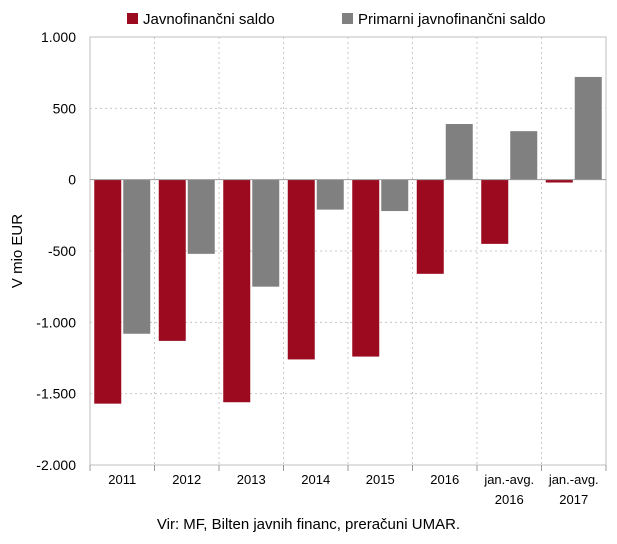 The height and width of the screenshot is (544, 617). Describe the element at coordinates (58, 37) in the screenshot. I see `y-tick-label: 1.000` at that location.